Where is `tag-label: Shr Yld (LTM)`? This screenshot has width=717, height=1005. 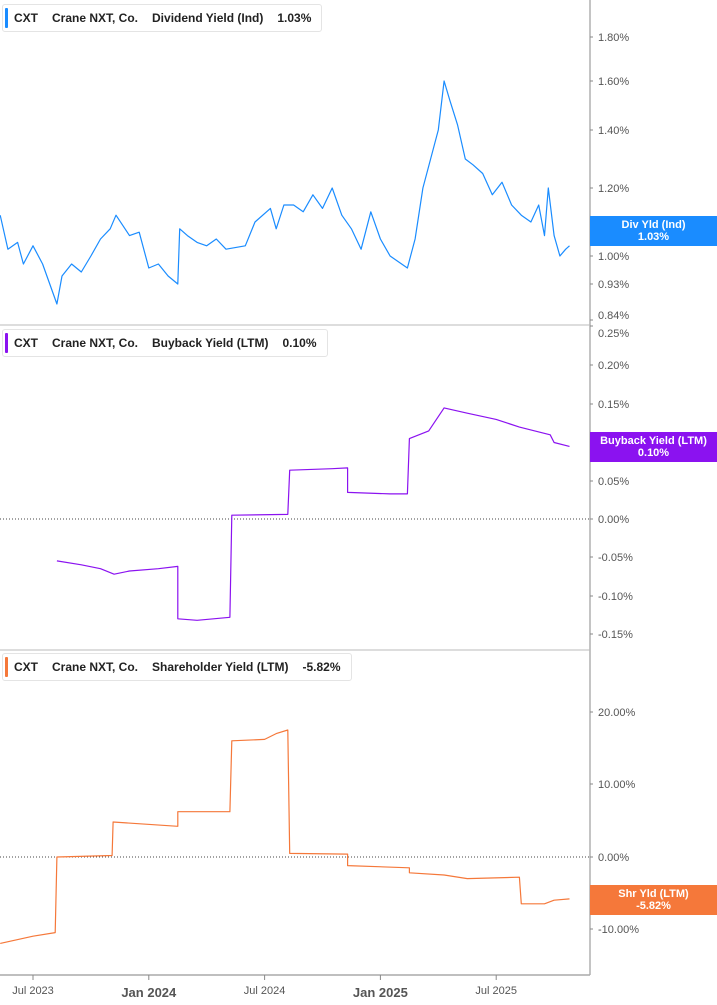 tag-label: Shr Yld (LTM) is located at coordinates (653, 894).